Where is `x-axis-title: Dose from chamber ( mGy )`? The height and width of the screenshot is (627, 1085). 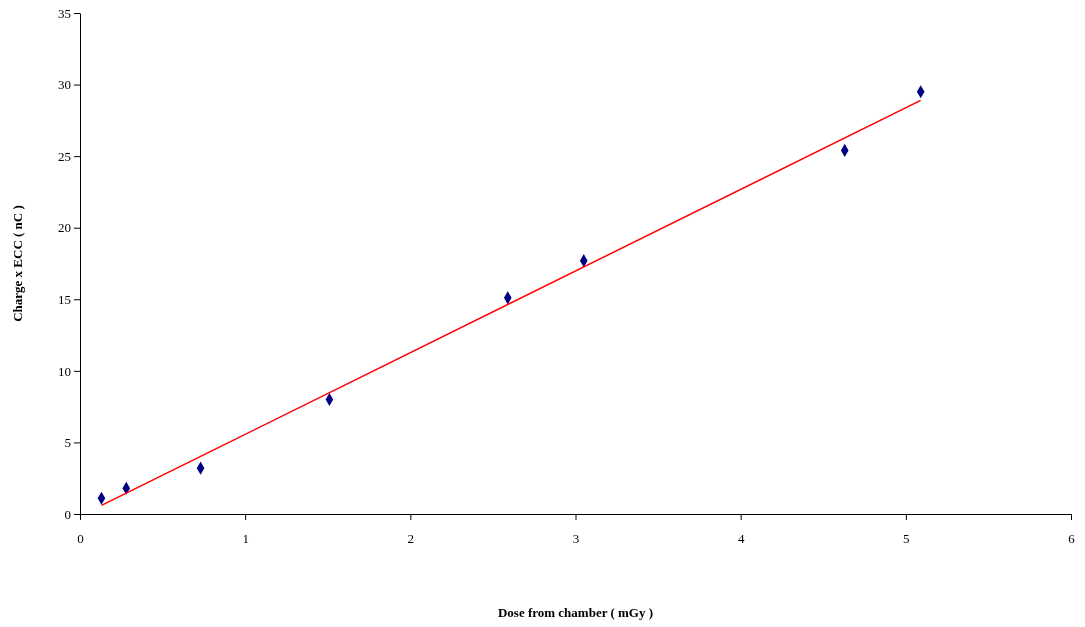 x-axis-title: Dose from chamber ( mGy ) is located at coordinates (575, 612).